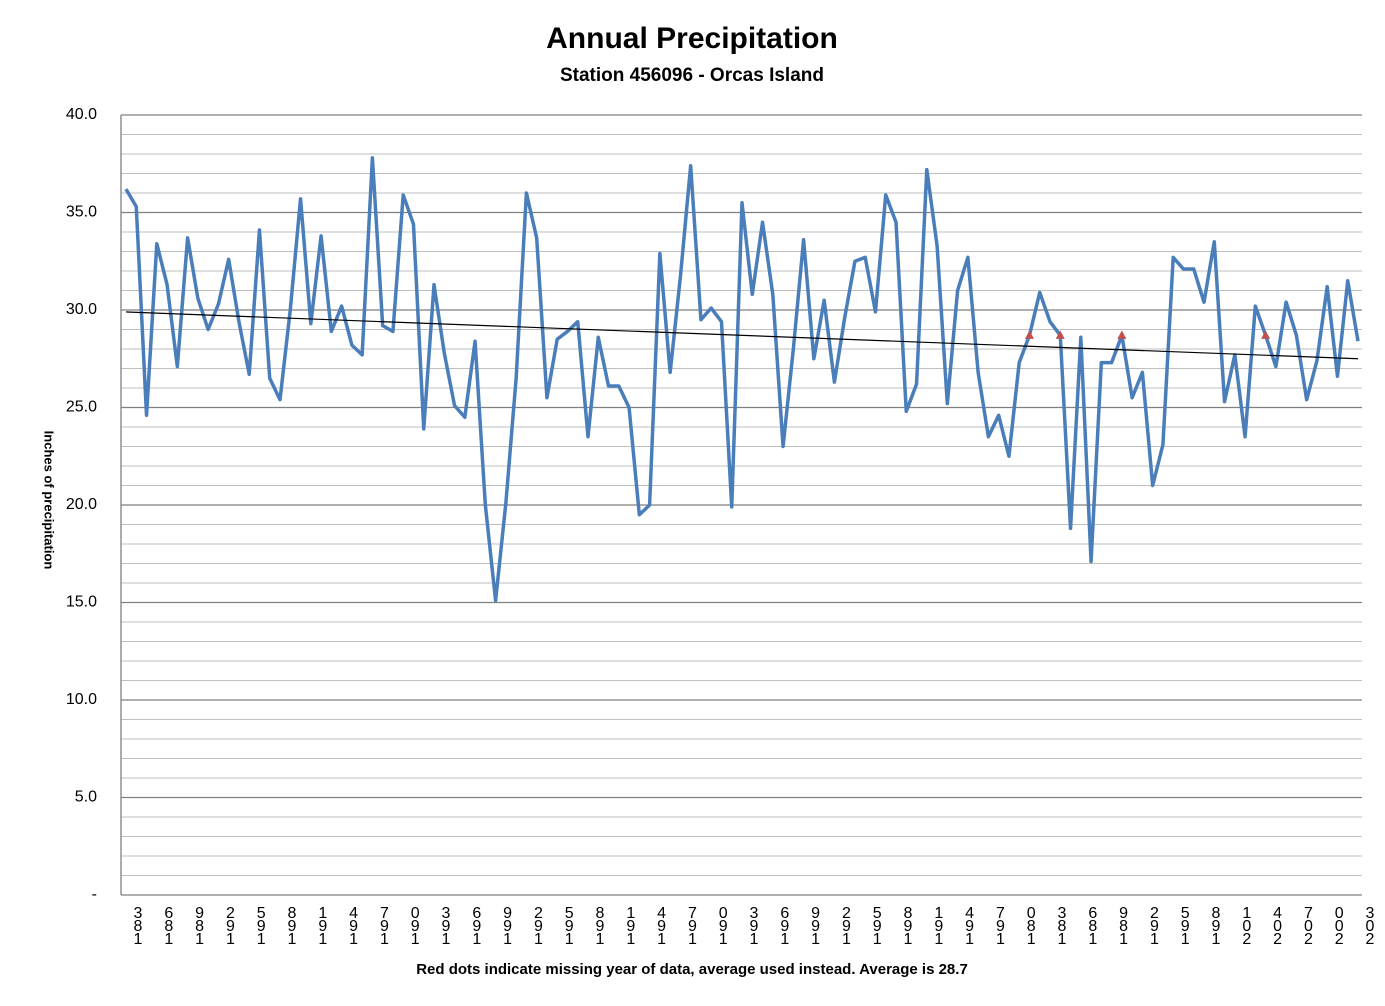  What do you see at coordinates (81, 309) in the screenshot?
I see `y-tick-label: 30.0` at bounding box center [81, 309].